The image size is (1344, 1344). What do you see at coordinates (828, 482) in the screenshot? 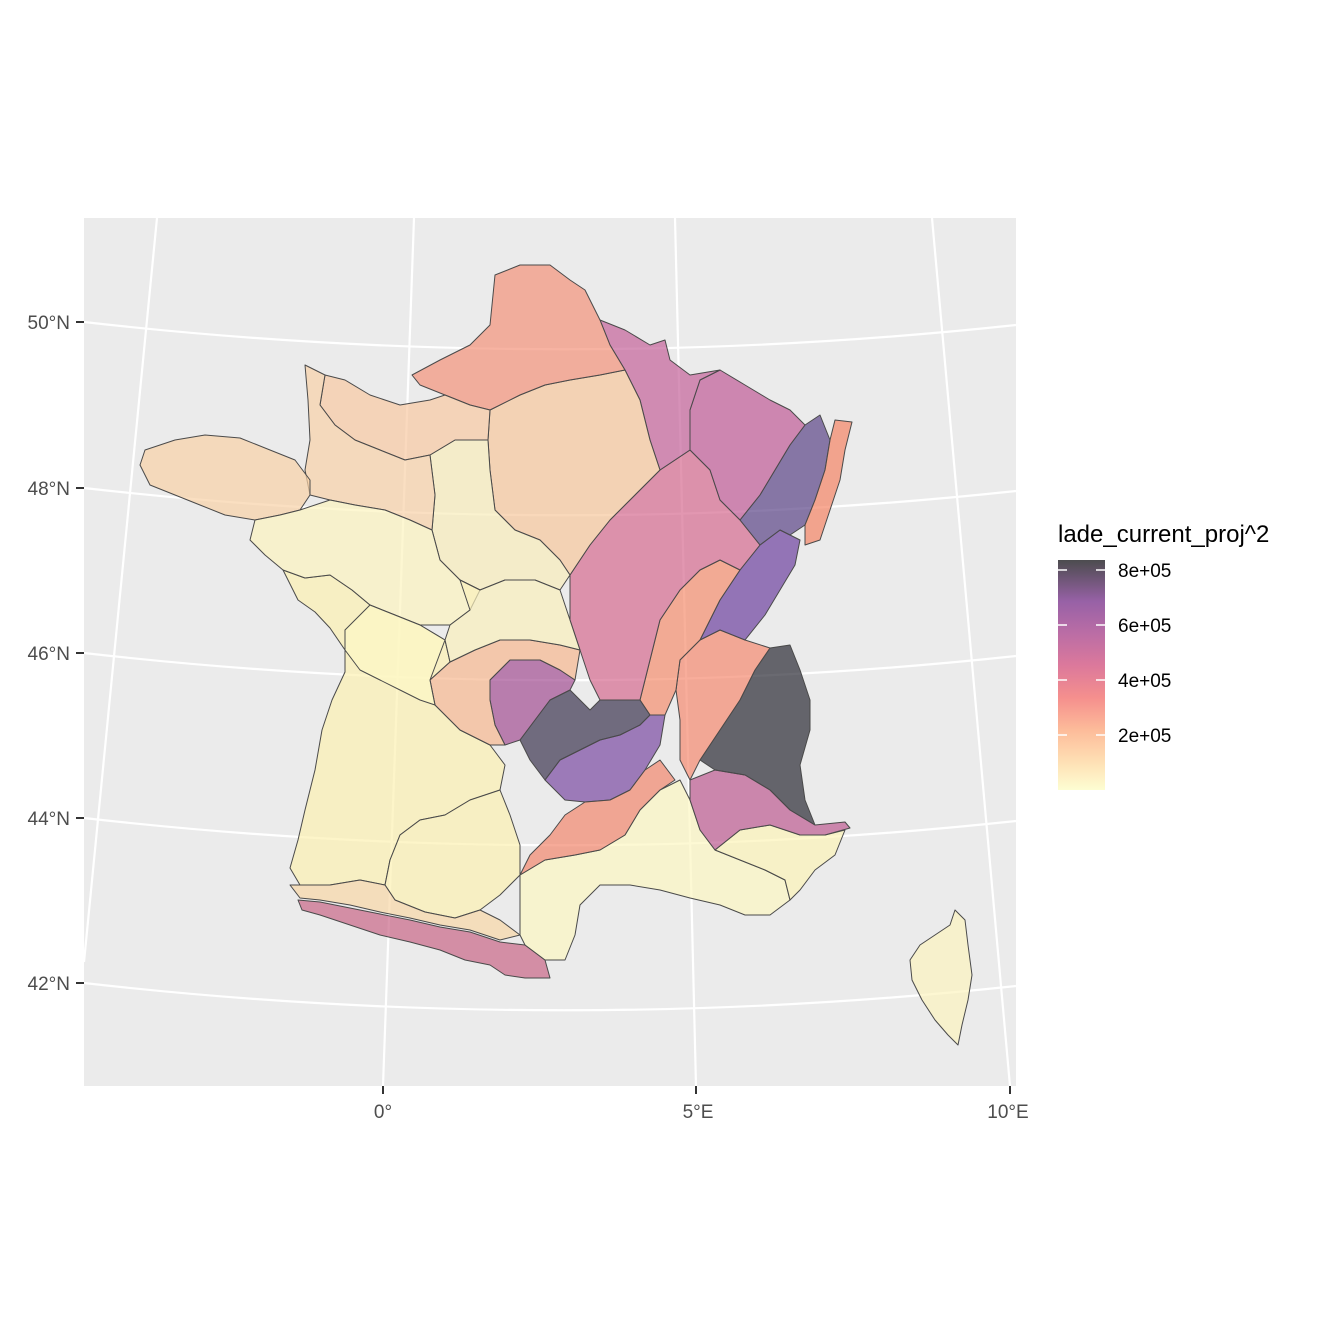
I see `zone-alsace` at bounding box center [828, 482].